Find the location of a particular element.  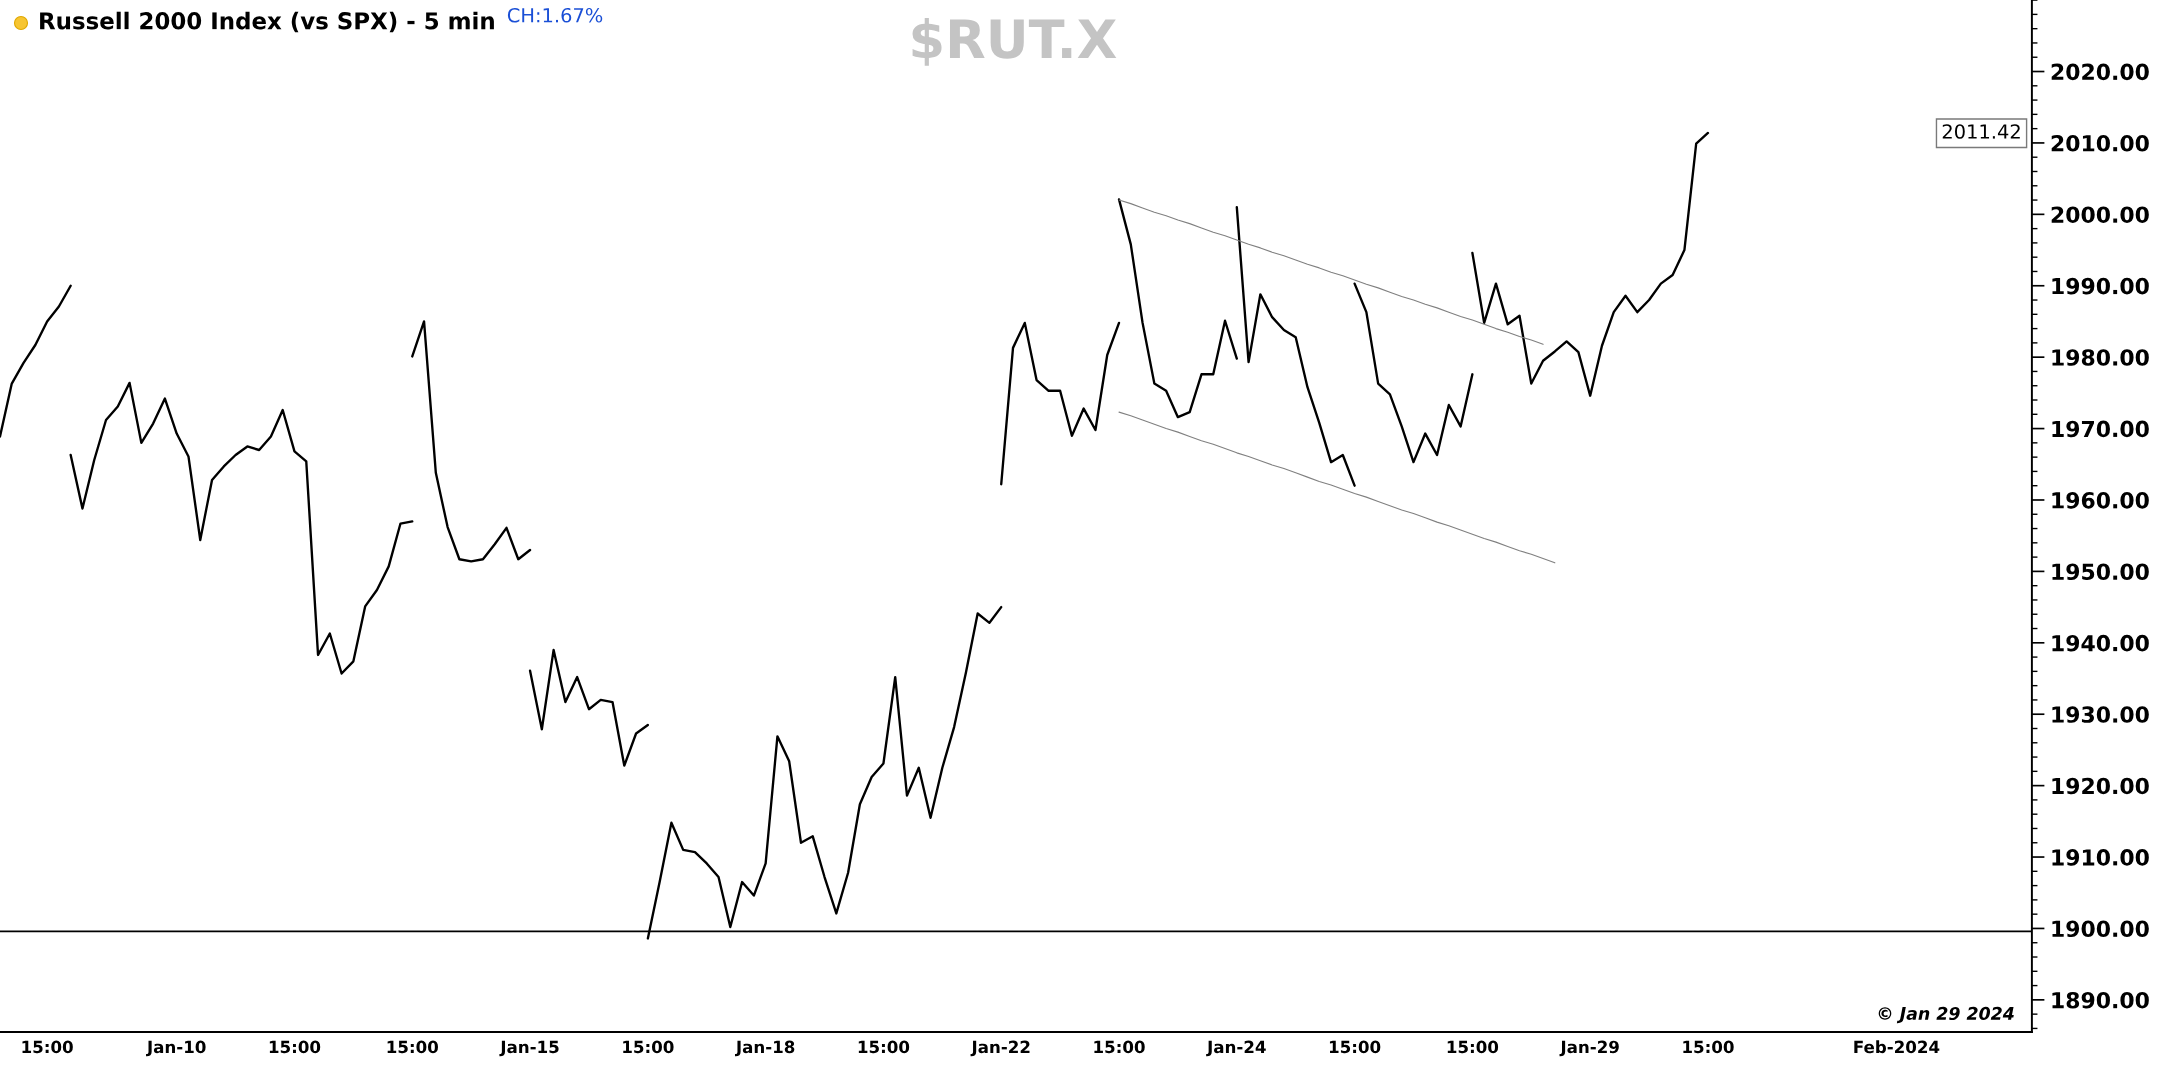

y-tick-label: 1900.00 is located at coordinates (2100, 929).